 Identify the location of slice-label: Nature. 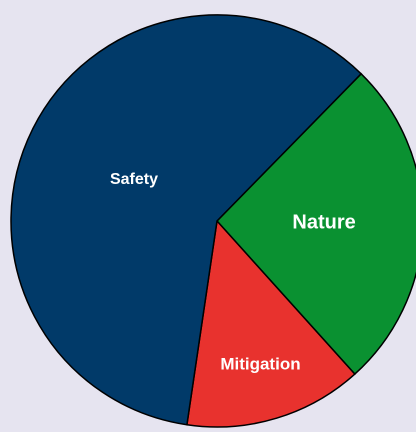
(323, 223).